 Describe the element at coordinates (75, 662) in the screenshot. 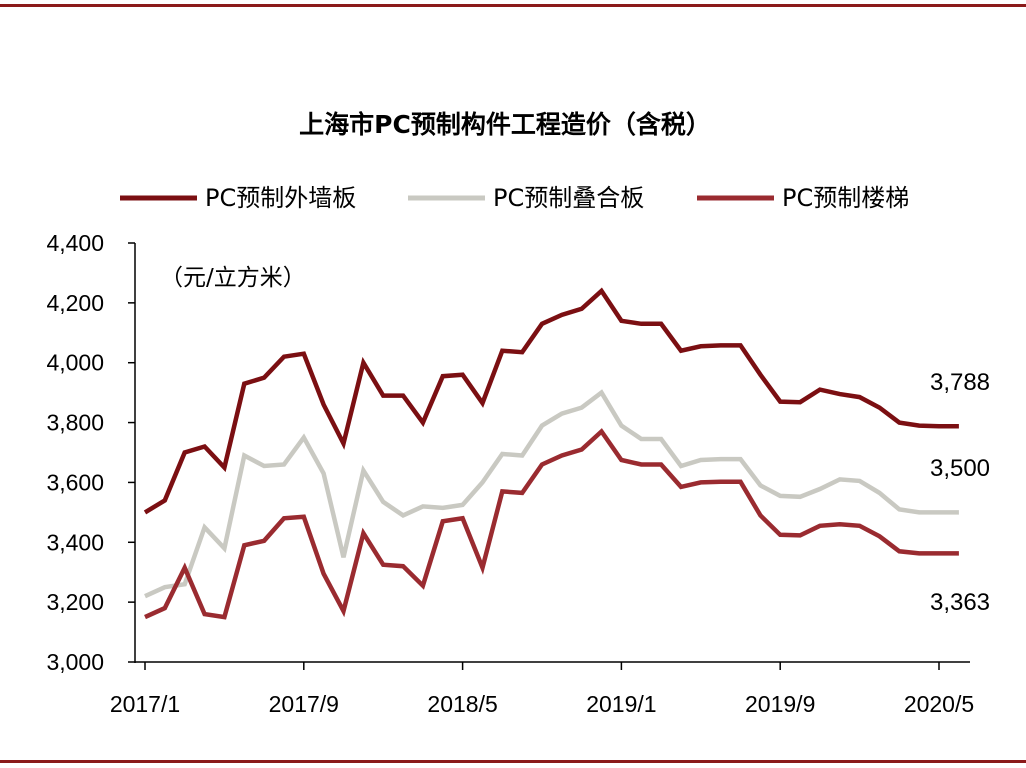

I see `y-tick-label: 3,000` at that location.